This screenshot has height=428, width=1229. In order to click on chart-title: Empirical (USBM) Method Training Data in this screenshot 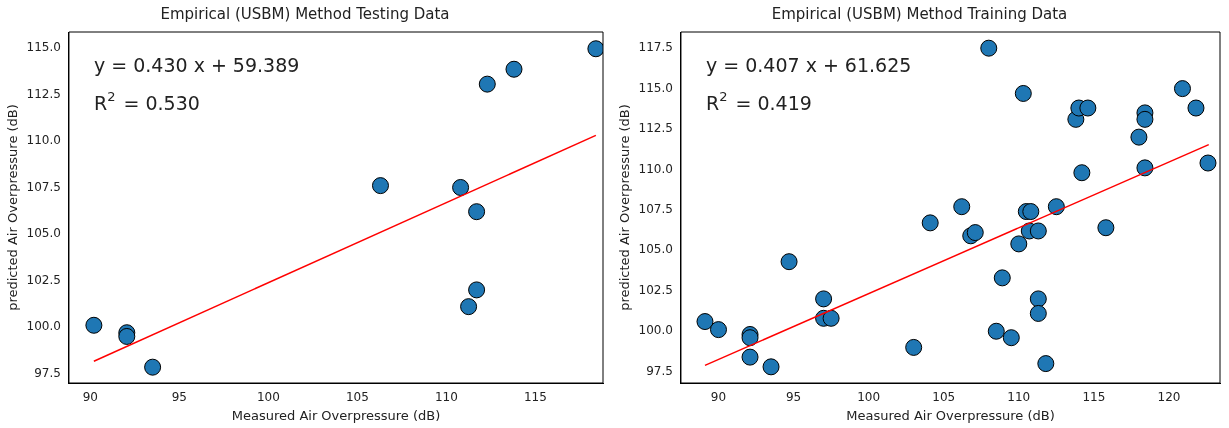, I will do `click(919, 13)`.